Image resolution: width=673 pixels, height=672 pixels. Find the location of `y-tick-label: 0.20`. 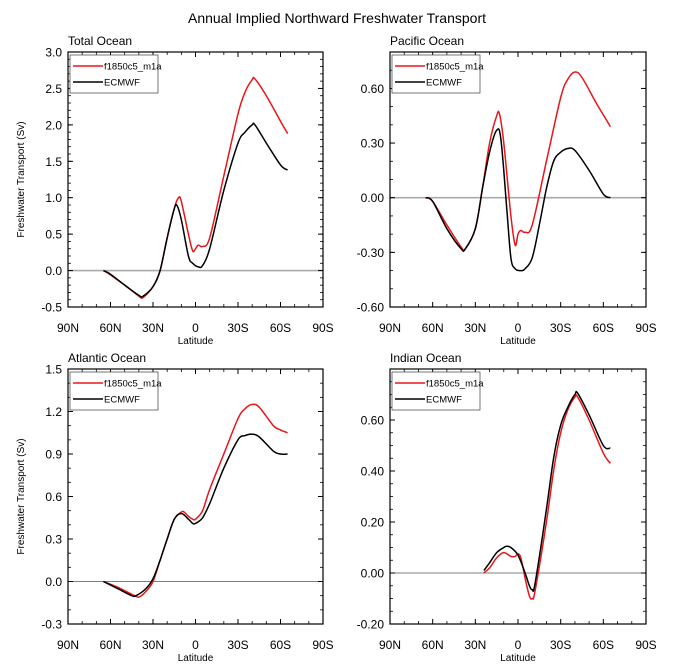

y-tick-label: 0.20 is located at coordinates (373, 523).